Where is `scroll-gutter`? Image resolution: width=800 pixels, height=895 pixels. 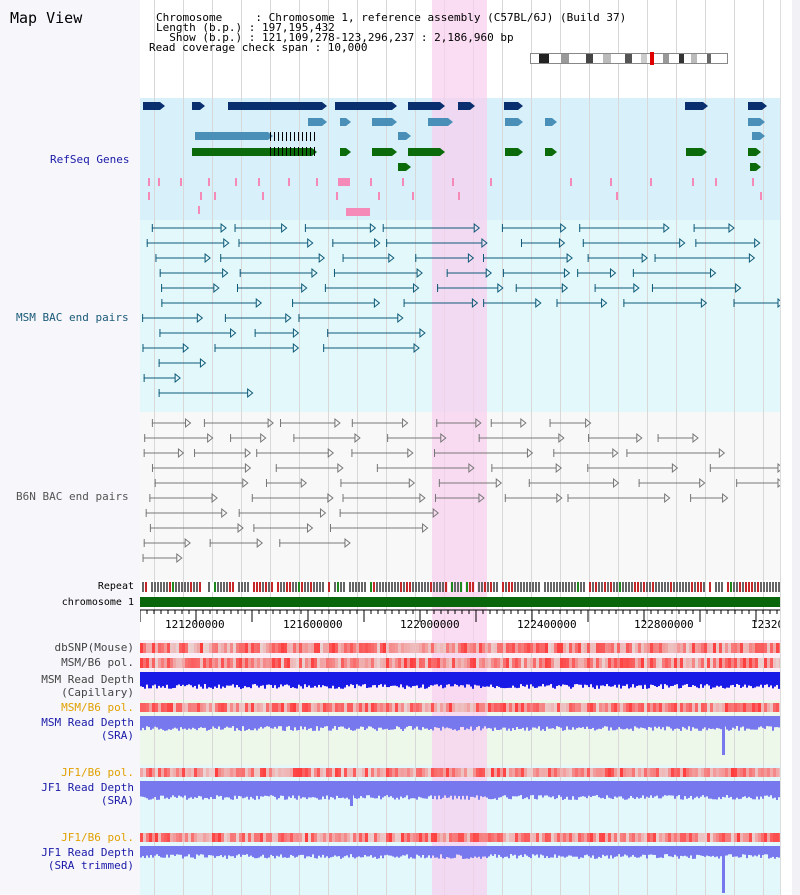
scroll-gutter is located at coordinates (796, 447).